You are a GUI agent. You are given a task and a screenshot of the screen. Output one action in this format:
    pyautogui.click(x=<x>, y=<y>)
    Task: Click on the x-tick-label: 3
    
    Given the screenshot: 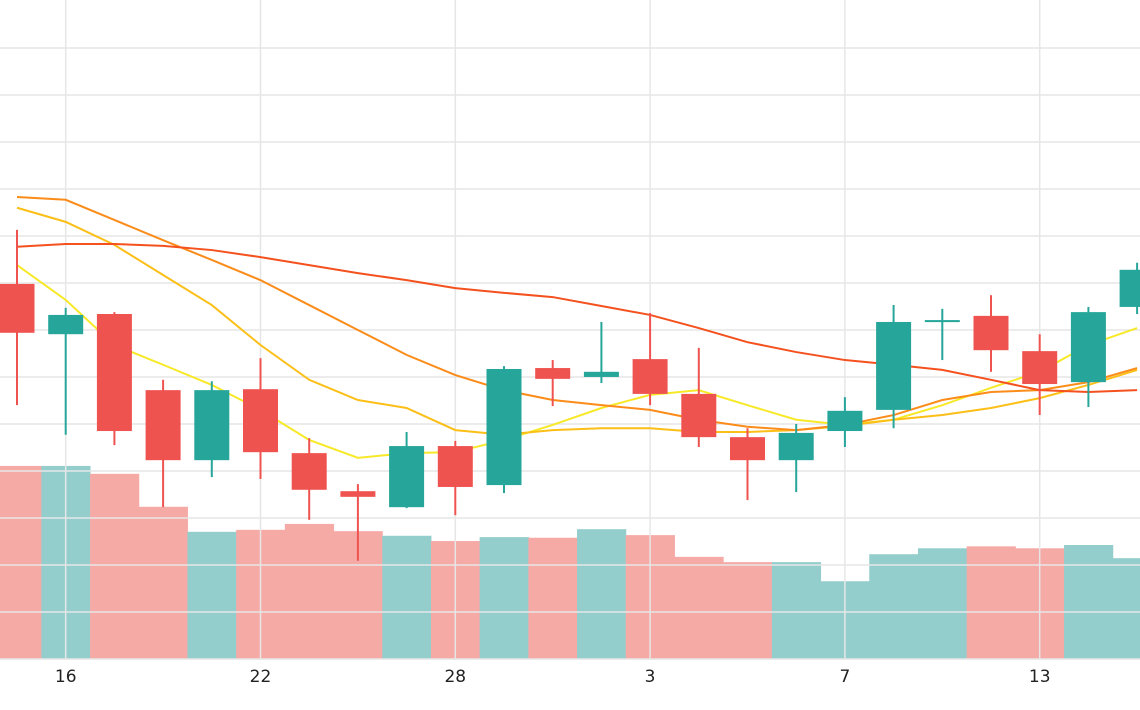 What is the action you would take?
    pyautogui.click(x=650, y=677)
    